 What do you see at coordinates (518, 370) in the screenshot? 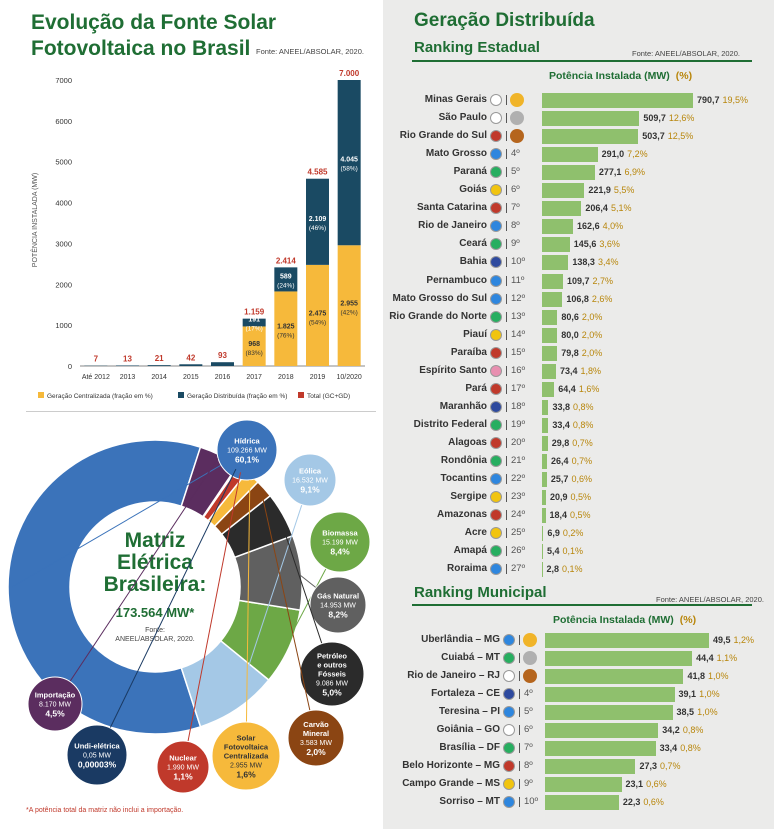
I see `ranking-position: 16º` at bounding box center [518, 370].